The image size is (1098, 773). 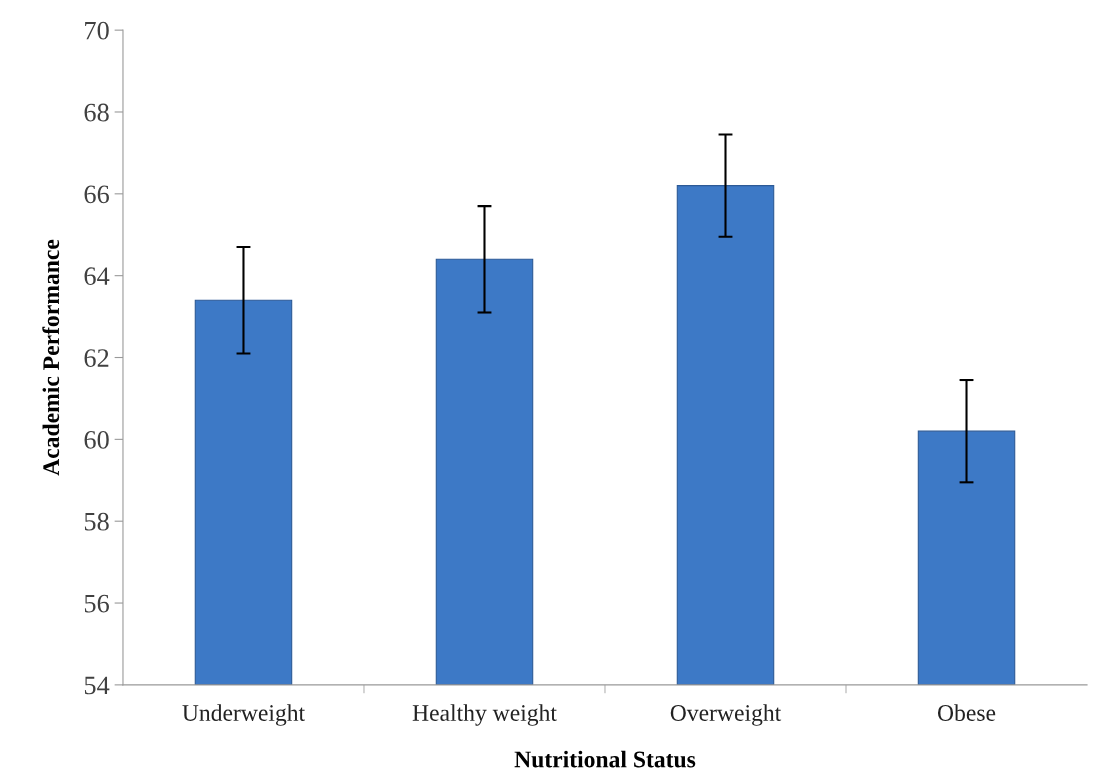 What do you see at coordinates (243, 715) in the screenshot?
I see `x-tick-label: Underweight` at bounding box center [243, 715].